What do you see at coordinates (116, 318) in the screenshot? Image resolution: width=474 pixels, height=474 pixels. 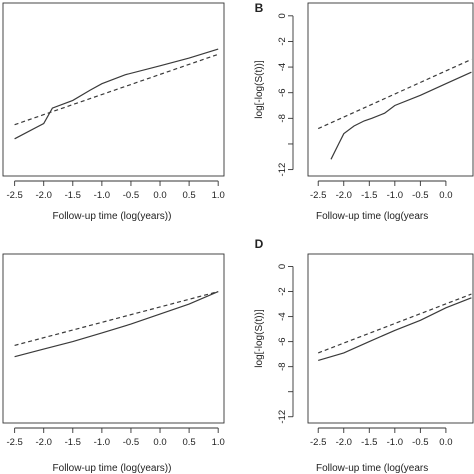 I see `fitted-line-c` at bounding box center [116, 318].